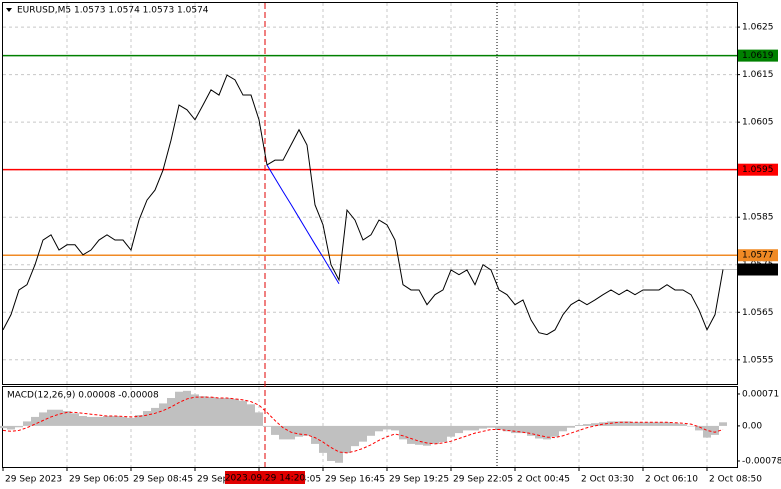 The height and width of the screenshot is (489, 781). Describe the element at coordinates (83, 396) in the screenshot. I see `macd-title: MACD(12,26,9) 0.00008 -0.00008` at that location.